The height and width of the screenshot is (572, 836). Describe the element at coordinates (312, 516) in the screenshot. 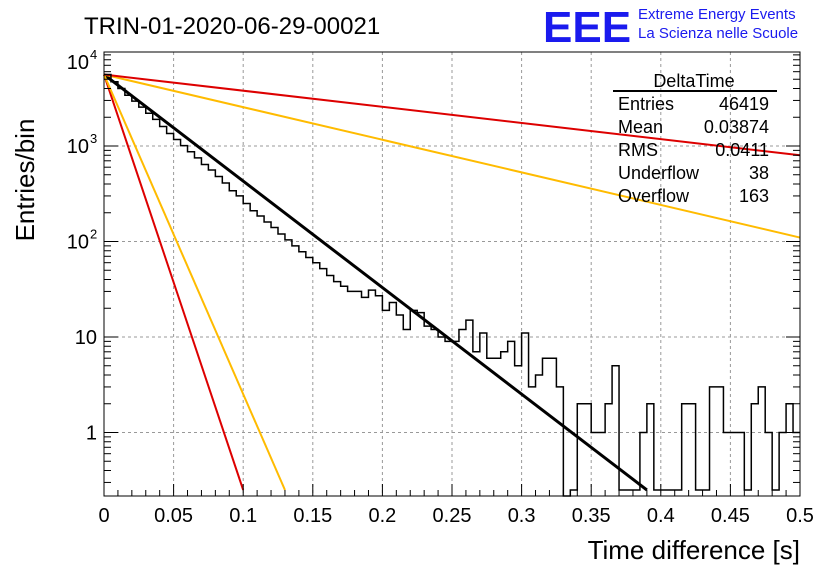

I see `x-tick-label: 0.15` at that location.